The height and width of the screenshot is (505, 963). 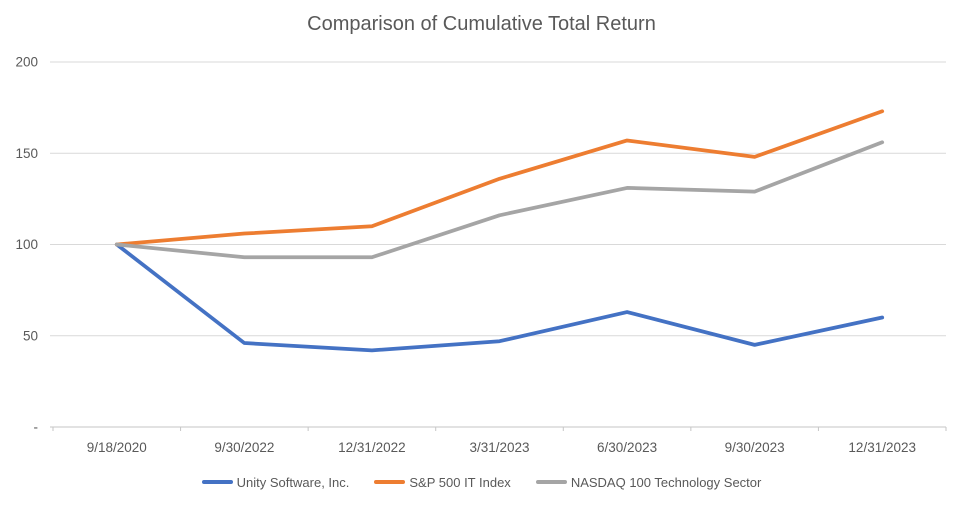 What do you see at coordinates (481, 24) in the screenshot?
I see `chart-title: Comparison of Cumulative Total Return` at bounding box center [481, 24].